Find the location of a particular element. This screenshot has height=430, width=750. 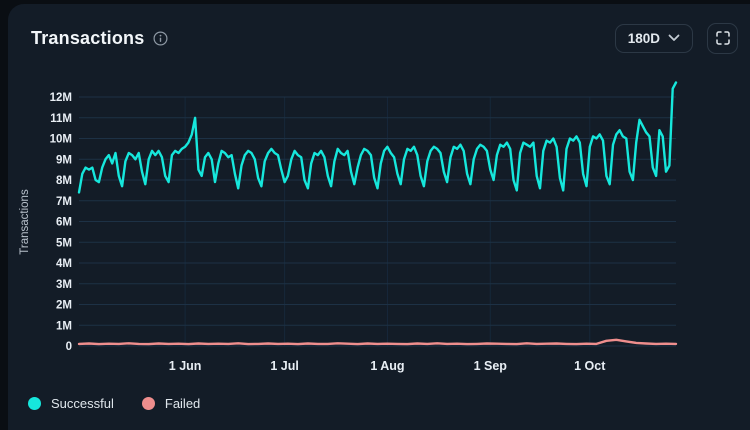

failed-line is located at coordinates (377, 342).